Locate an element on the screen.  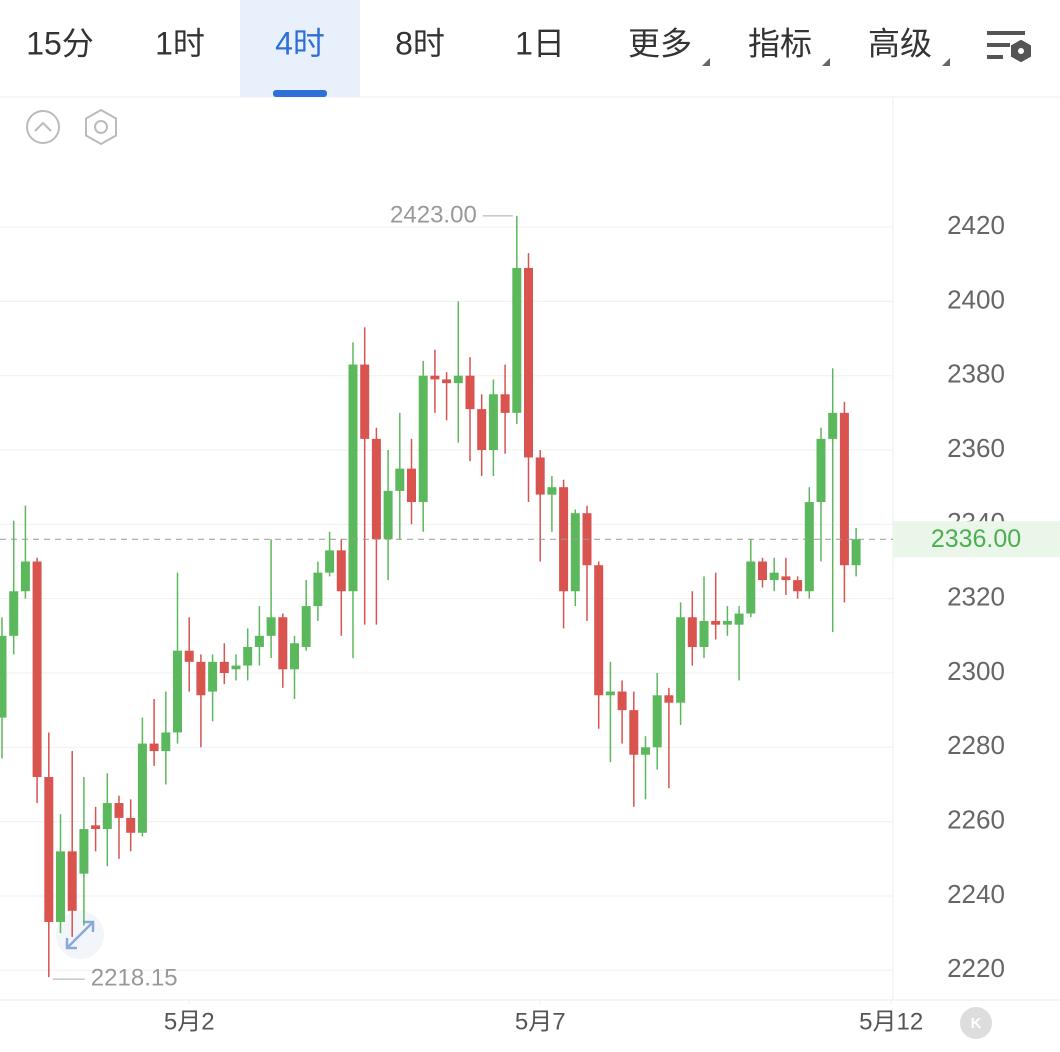
tab: 1时 is located at coordinates (180, 43).